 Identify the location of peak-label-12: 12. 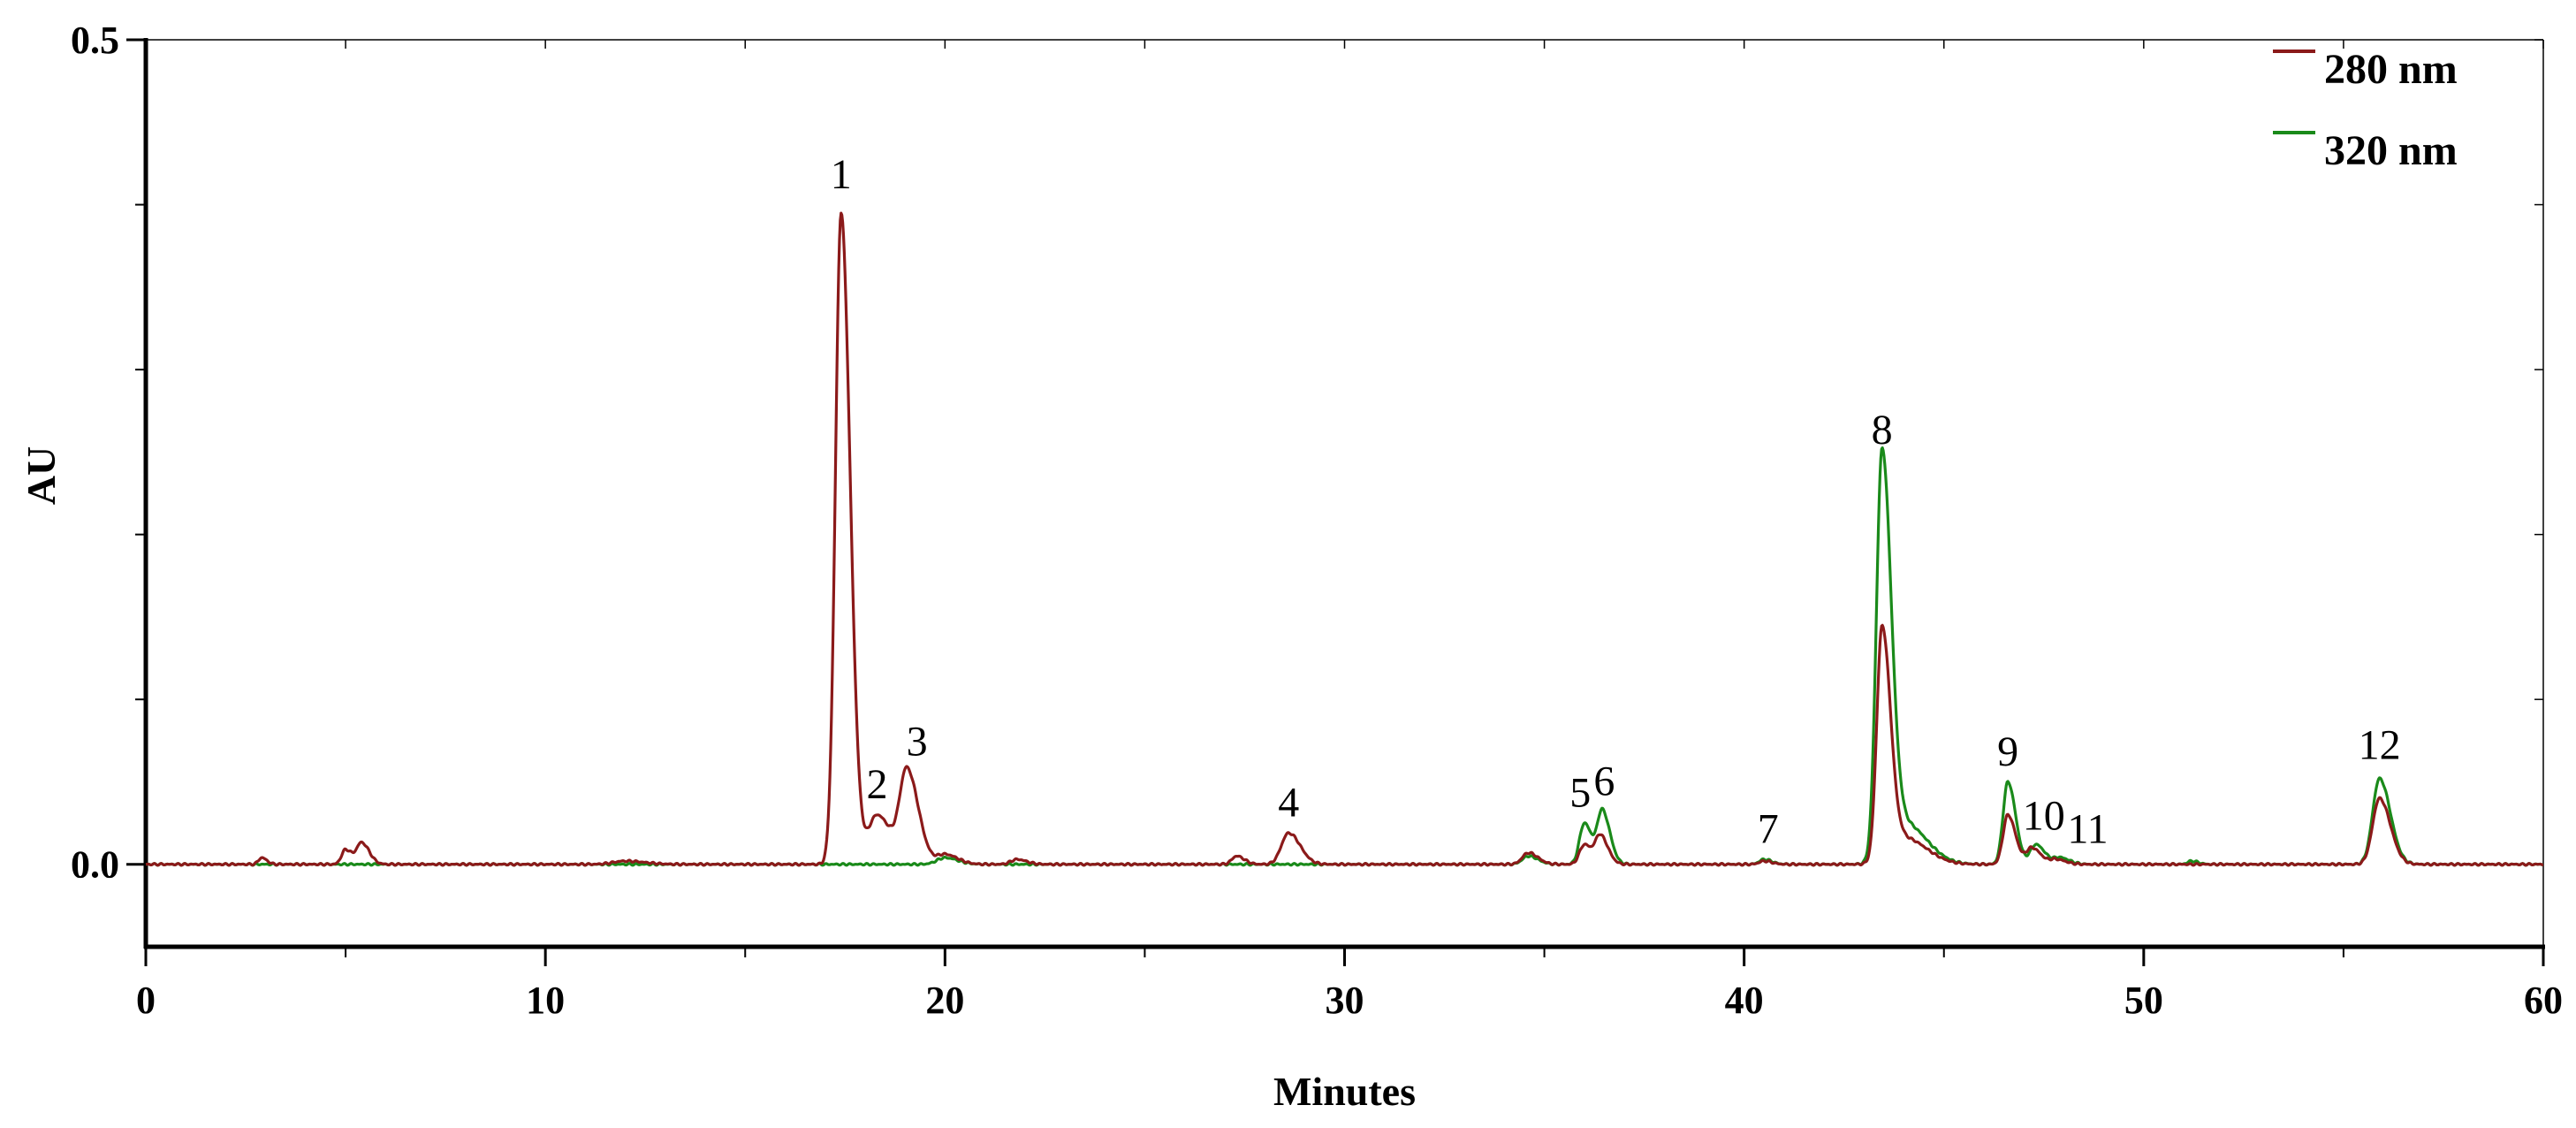
(2380, 744).